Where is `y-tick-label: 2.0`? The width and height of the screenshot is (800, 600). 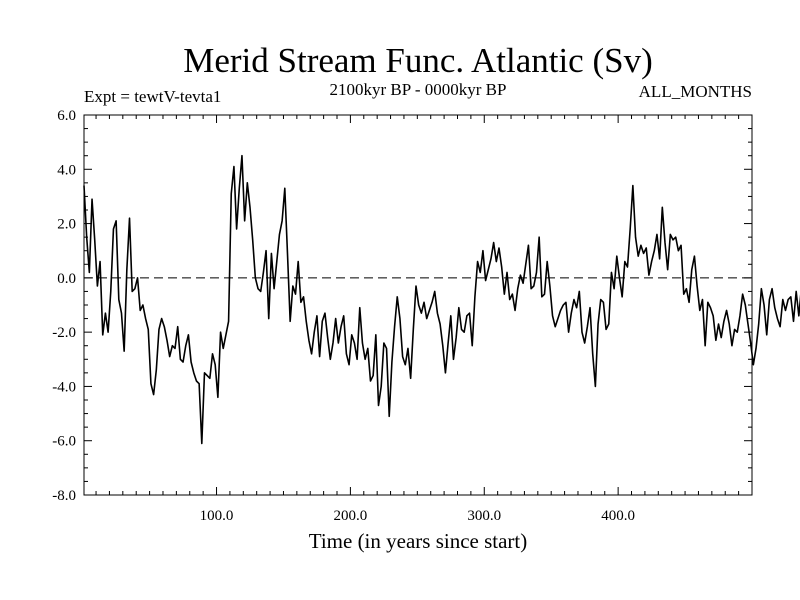 y-tick-label: 2.0 is located at coordinates (66, 225).